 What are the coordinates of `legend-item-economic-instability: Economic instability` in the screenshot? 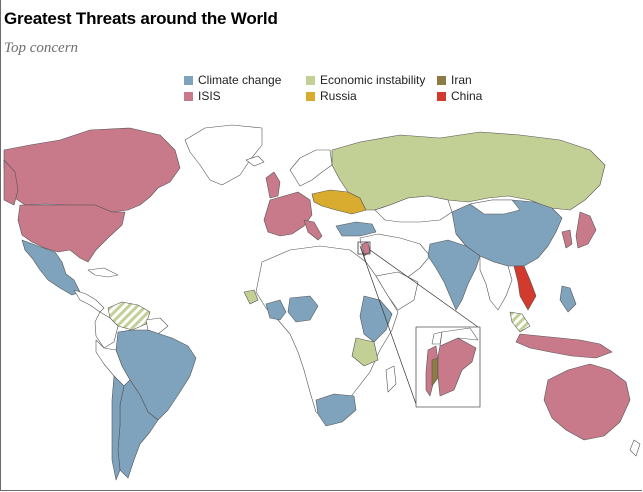 It's located at (365, 80).